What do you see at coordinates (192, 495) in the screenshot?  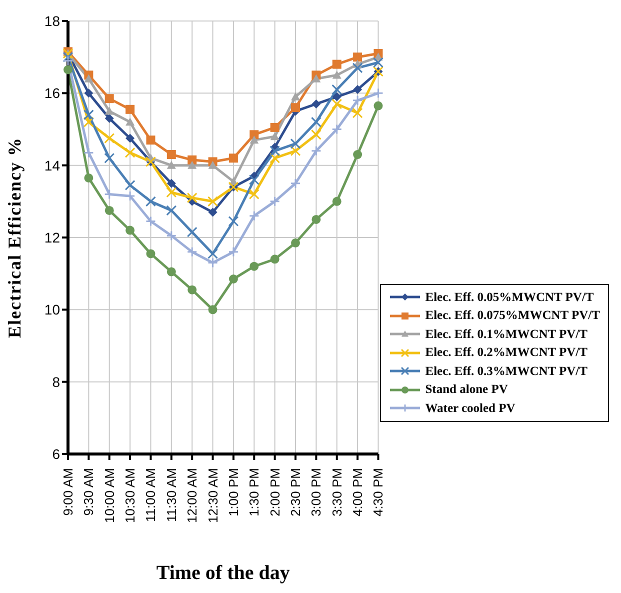 I see `x-tick-label: 12:00 AM` at bounding box center [192, 495].